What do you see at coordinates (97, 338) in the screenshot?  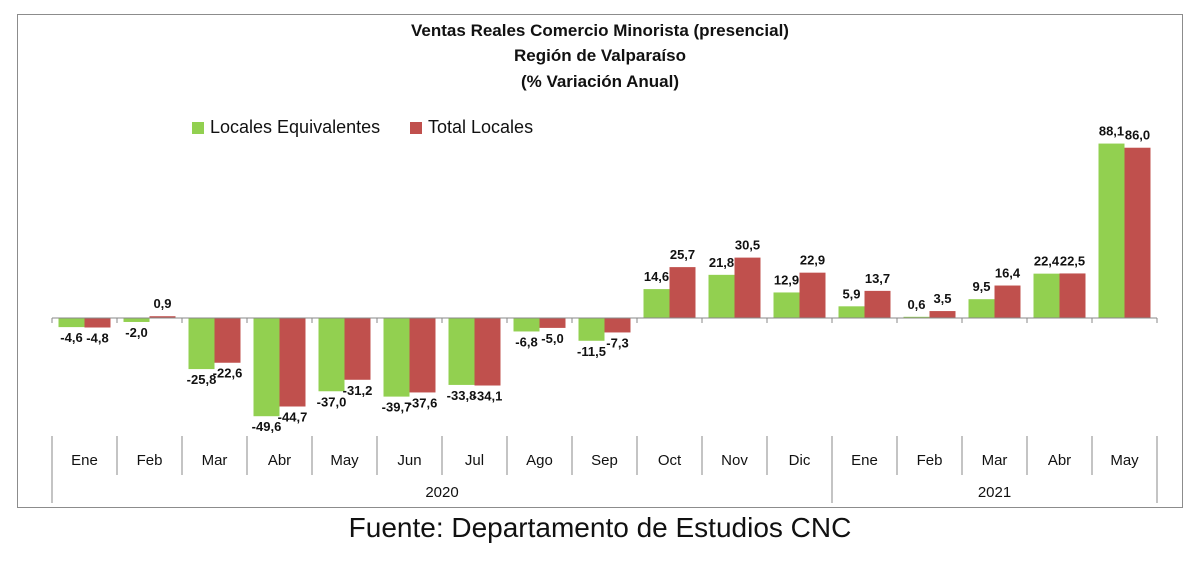 I see `data-label: -4,8` at bounding box center [97, 338].